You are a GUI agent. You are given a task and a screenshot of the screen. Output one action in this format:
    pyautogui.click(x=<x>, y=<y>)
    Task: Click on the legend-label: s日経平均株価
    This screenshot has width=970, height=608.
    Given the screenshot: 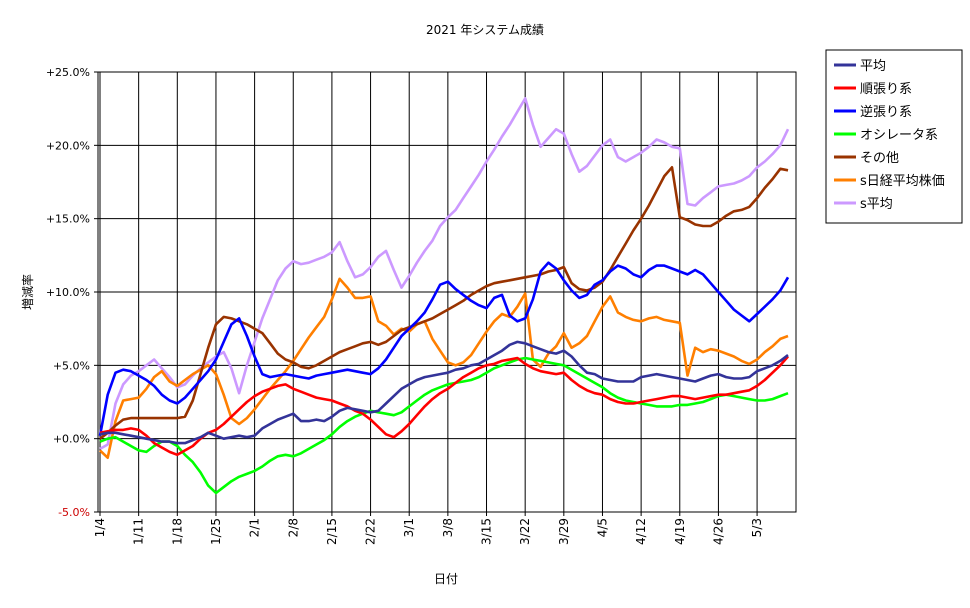 What is the action you would take?
    pyautogui.click(x=902, y=181)
    